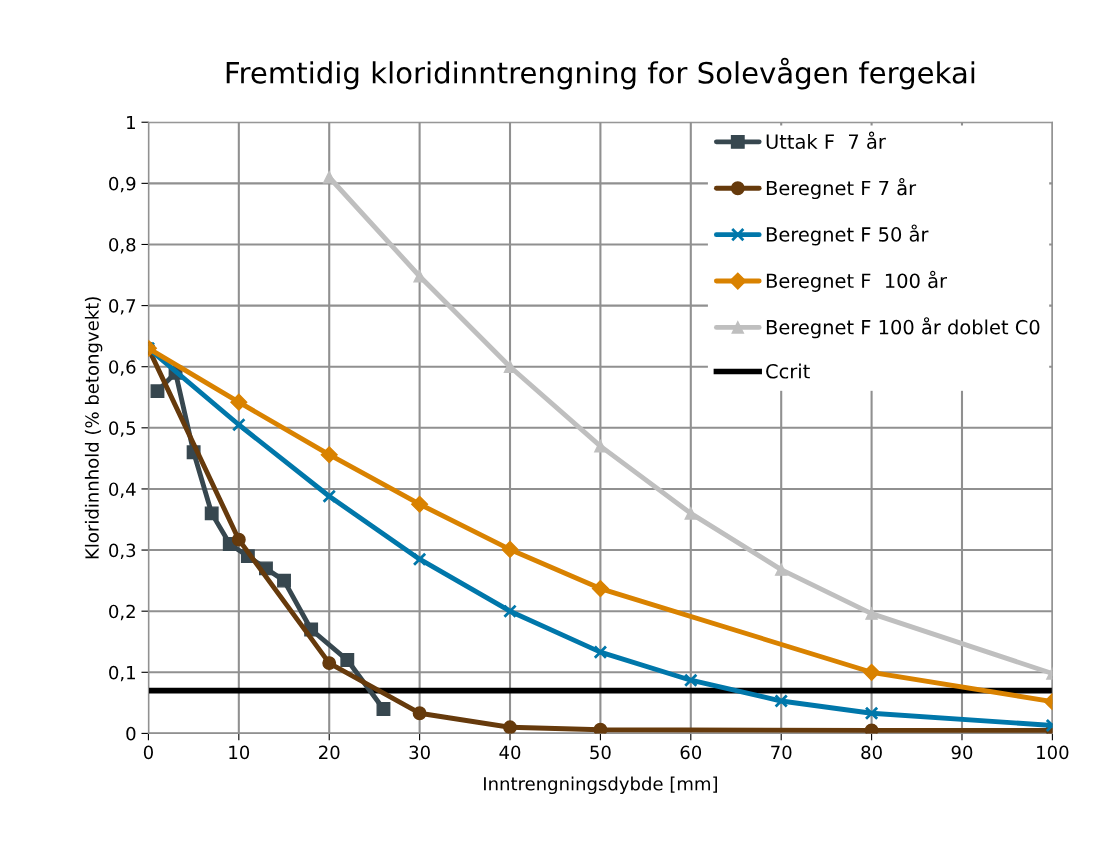 This screenshot has width=1116, height=843. Describe the element at coordinates (122, 307) in the screenshot. I see `y-tick-label: 0,7` at that location.